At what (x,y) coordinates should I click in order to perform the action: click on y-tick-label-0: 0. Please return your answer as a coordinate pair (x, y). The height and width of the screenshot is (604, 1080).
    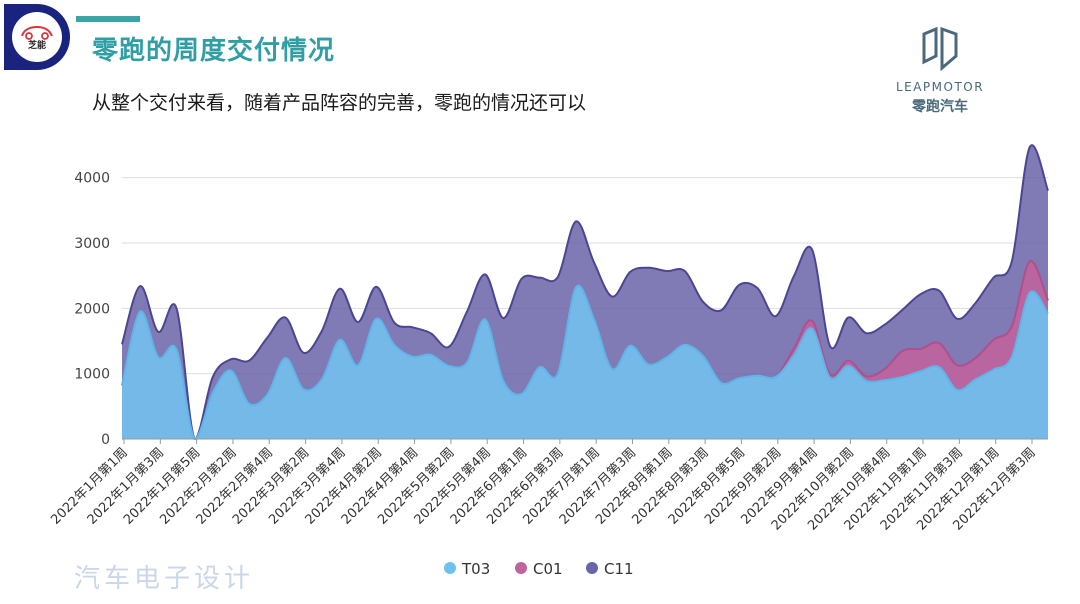
    Looking at the image, I should click on (105, 440).